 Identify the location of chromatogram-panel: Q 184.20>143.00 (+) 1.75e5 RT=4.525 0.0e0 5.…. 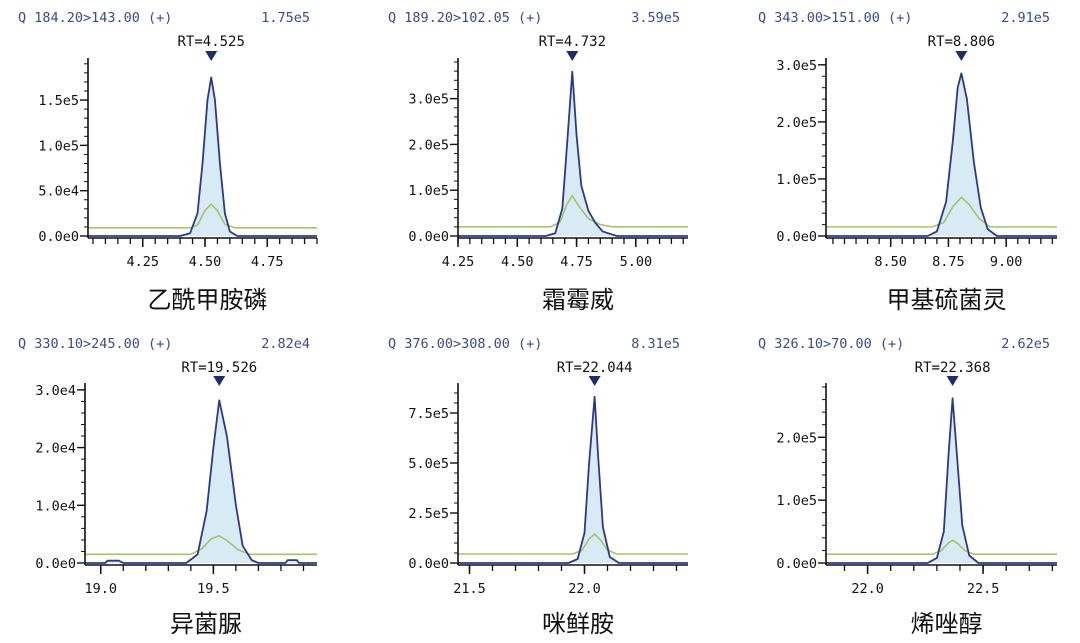
(168, 162).